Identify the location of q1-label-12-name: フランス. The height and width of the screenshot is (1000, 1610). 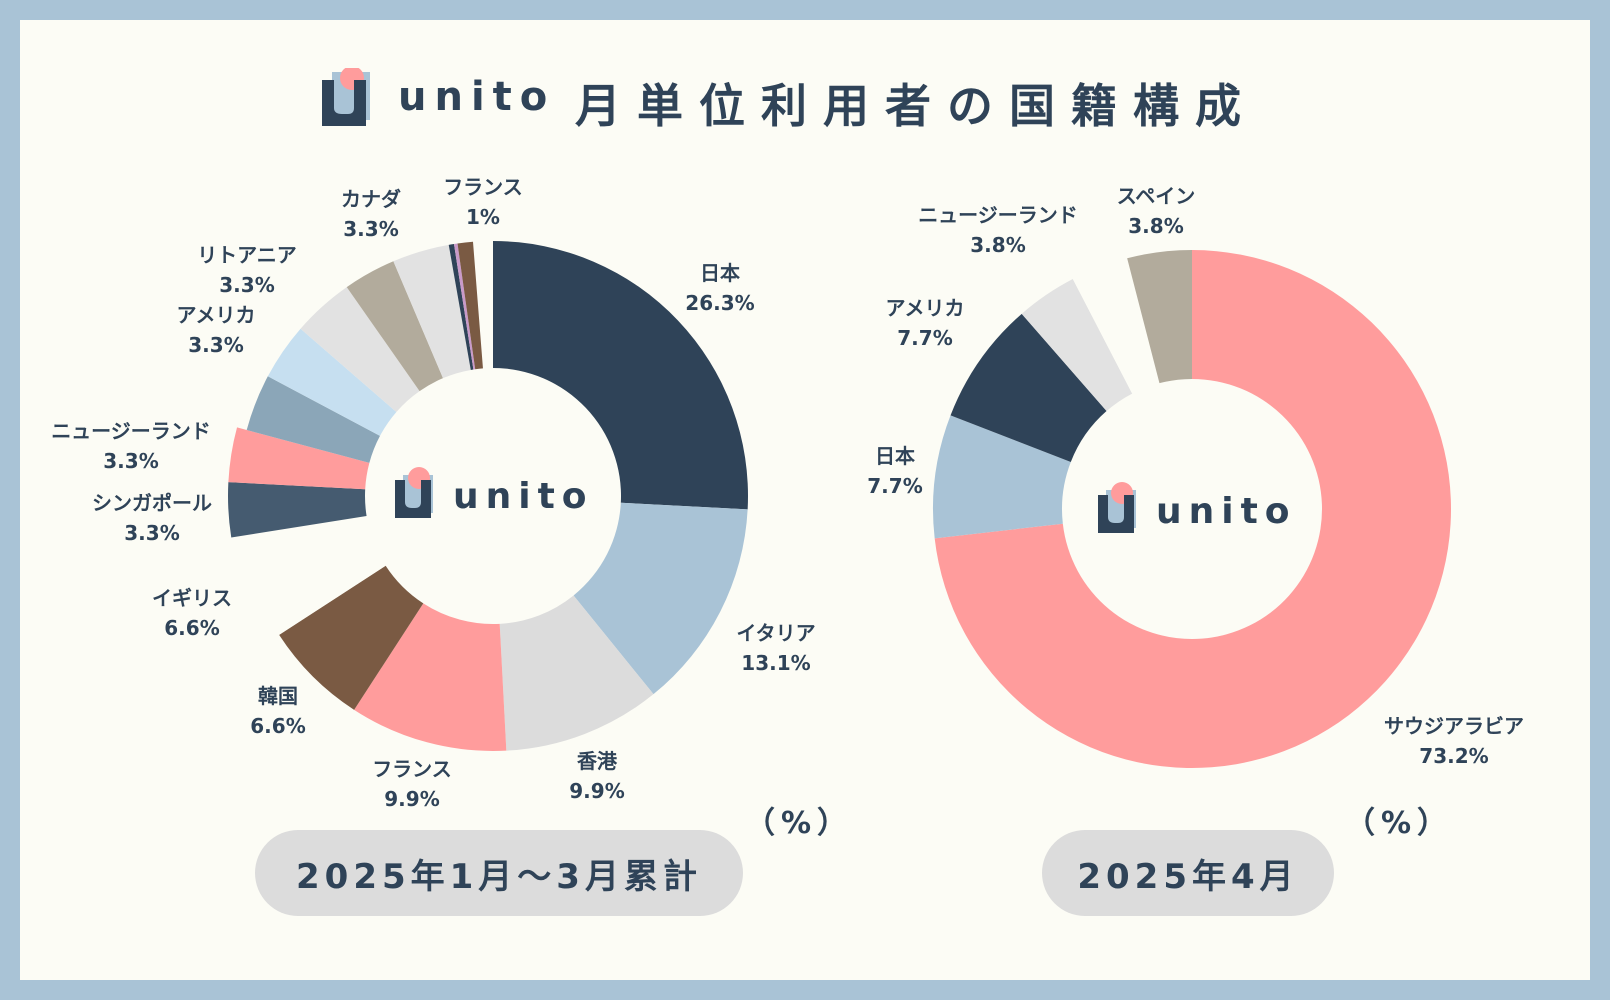
(483, 187).